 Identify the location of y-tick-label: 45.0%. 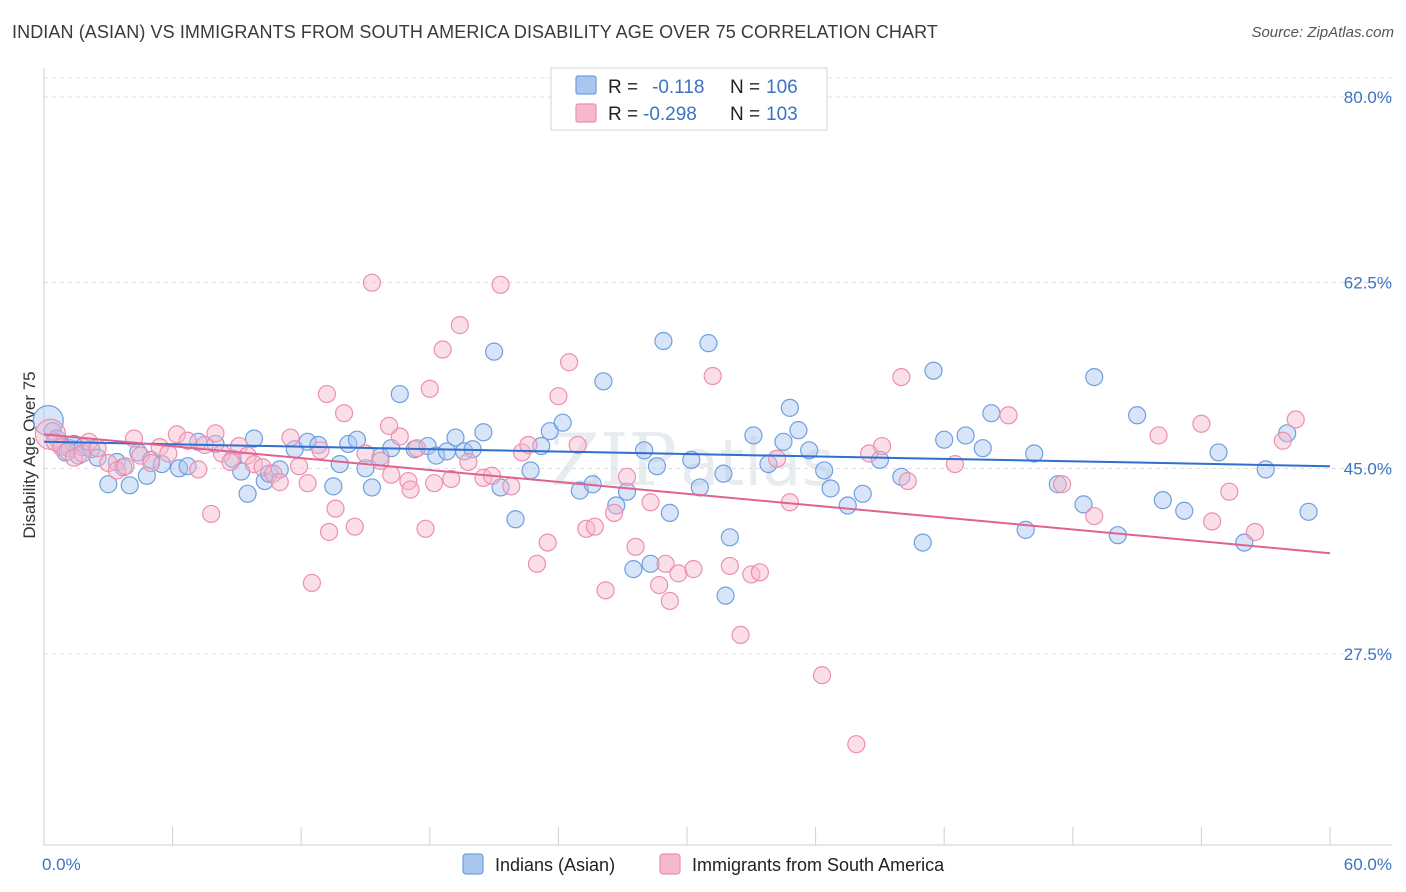
(1368, 468).